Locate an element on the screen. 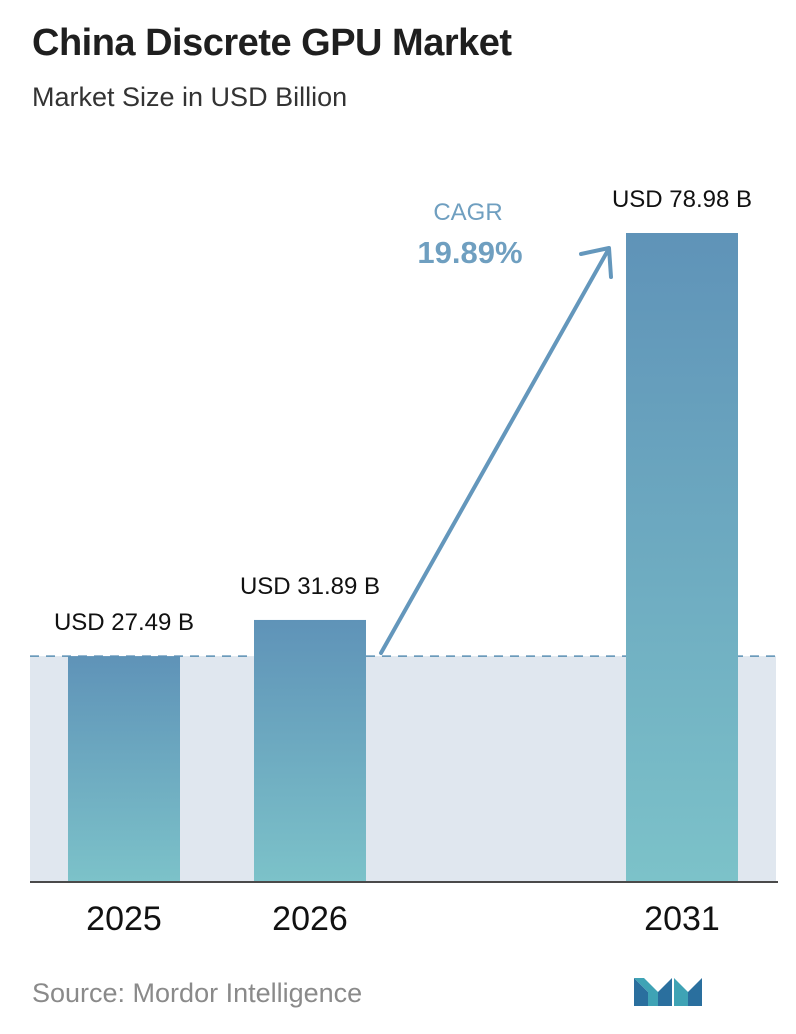  data-label-2025: USD 27.49 B is located at coordinates (124, 622).